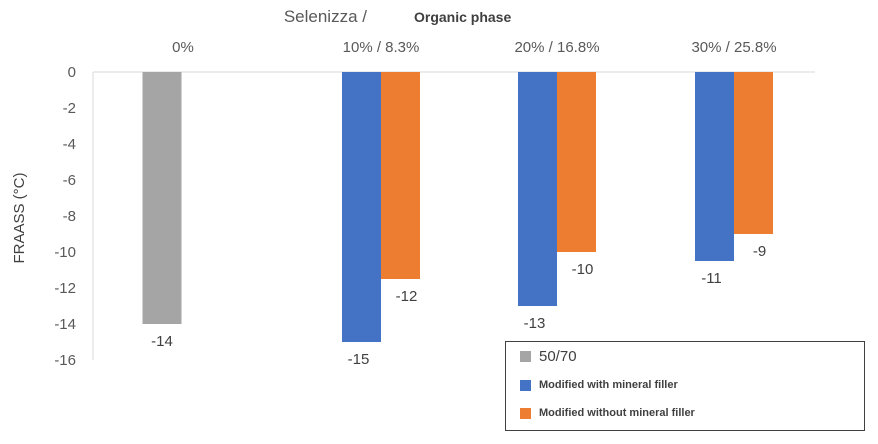 Image resolution: width=878 pixels, height=444 pixels. I want to click on data-label: -15, so click(359, 359).